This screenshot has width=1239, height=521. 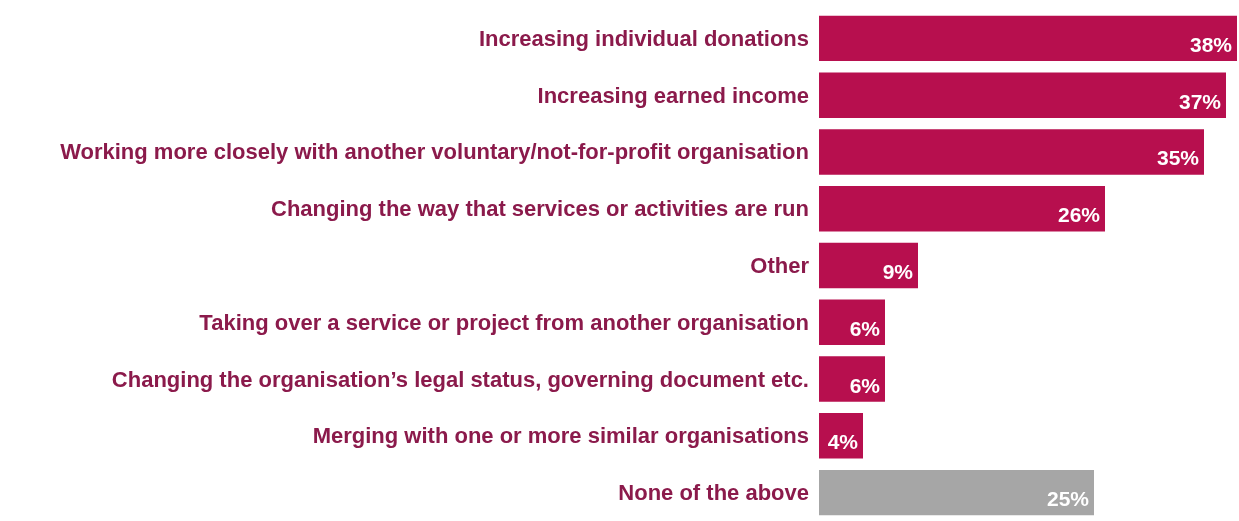 I want to click on y-tick-label: Working more closely with another voluntary/not-for-profit organisation, so click(x=434, y=152).